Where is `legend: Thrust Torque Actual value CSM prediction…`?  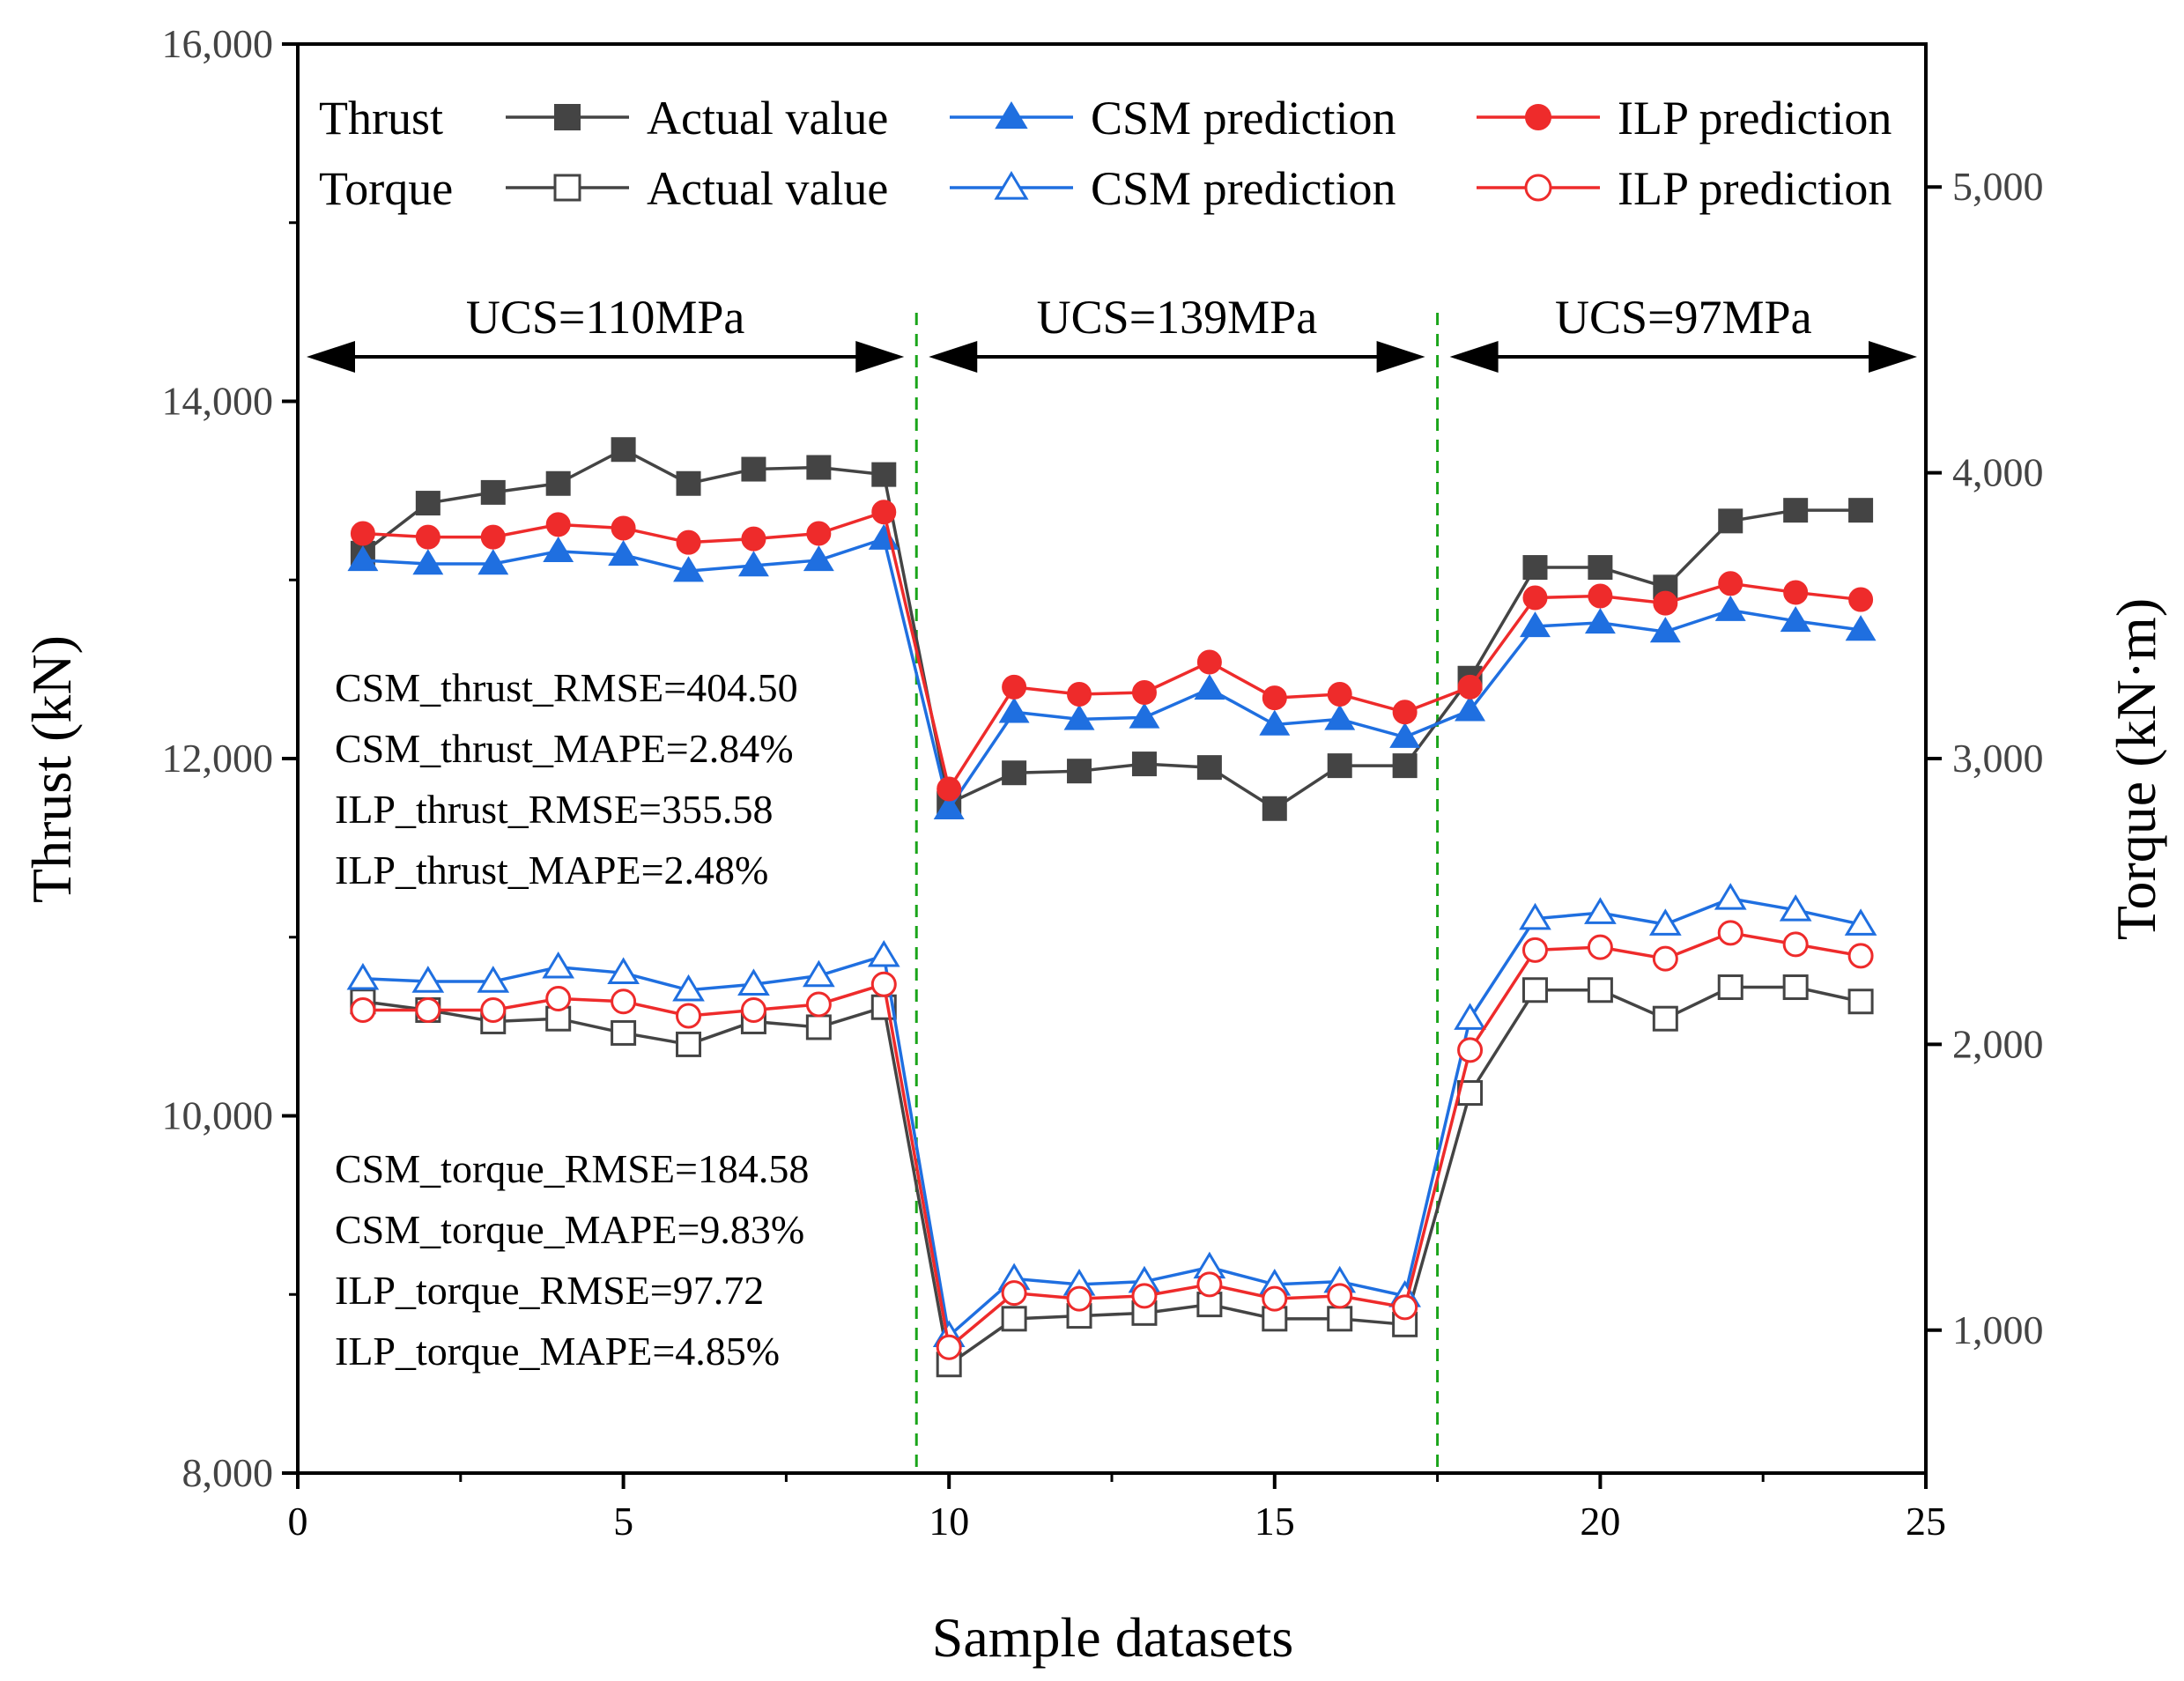
legend: Thrust Torque Actual value CSM prediction… is located at coordinates (1105, 153).